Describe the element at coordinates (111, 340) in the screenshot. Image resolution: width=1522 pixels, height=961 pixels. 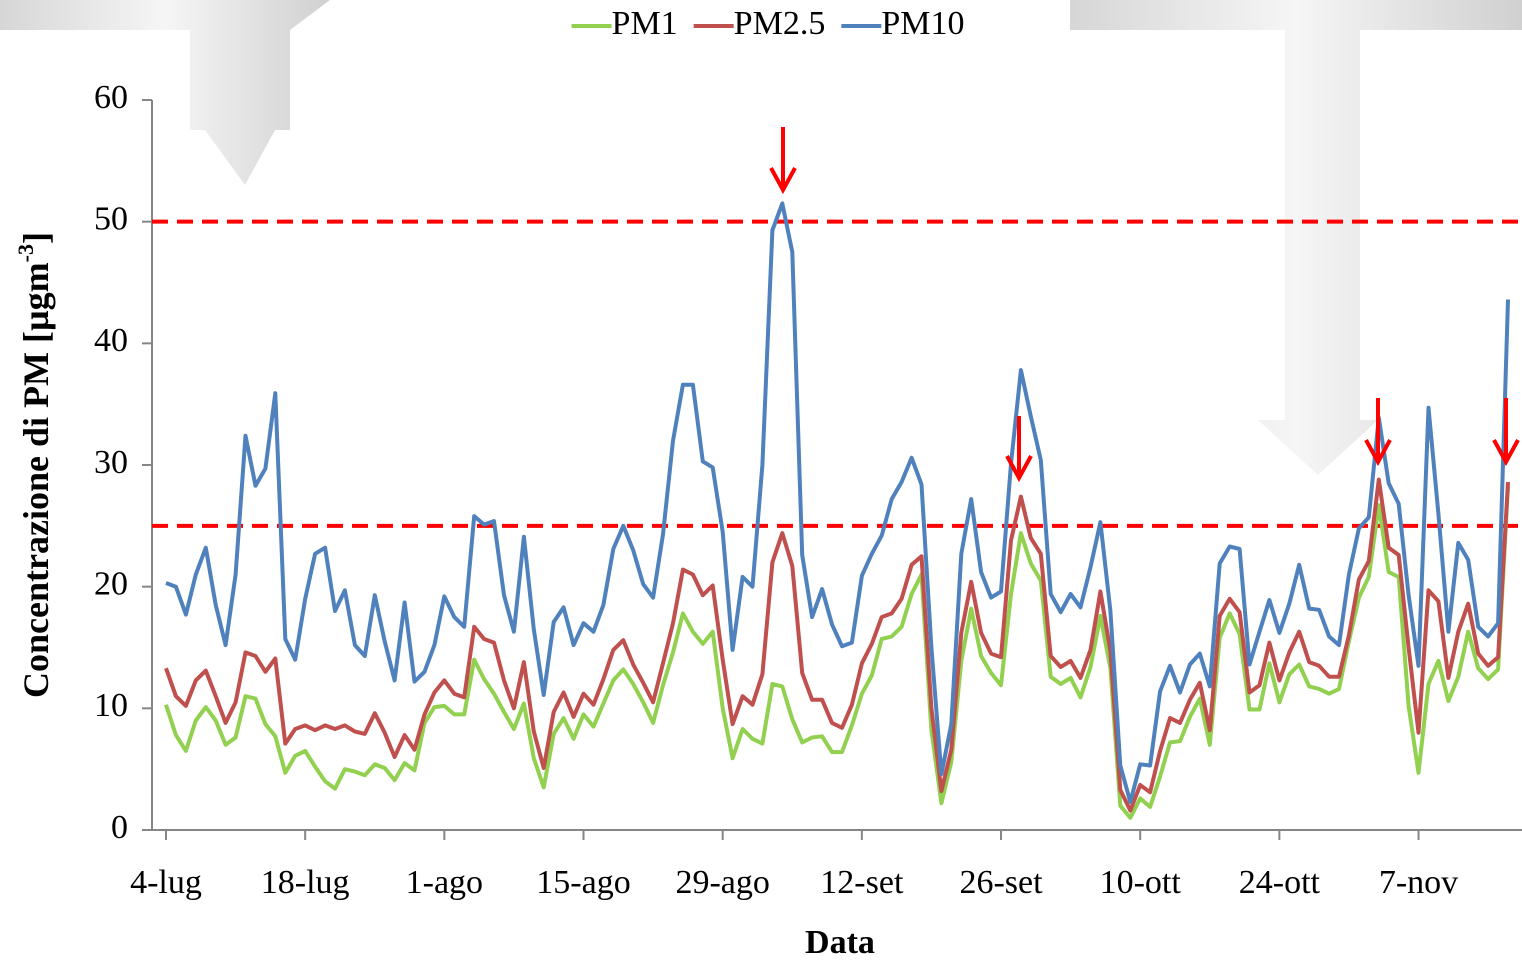
I see `y-tick-label: 40` at that location.